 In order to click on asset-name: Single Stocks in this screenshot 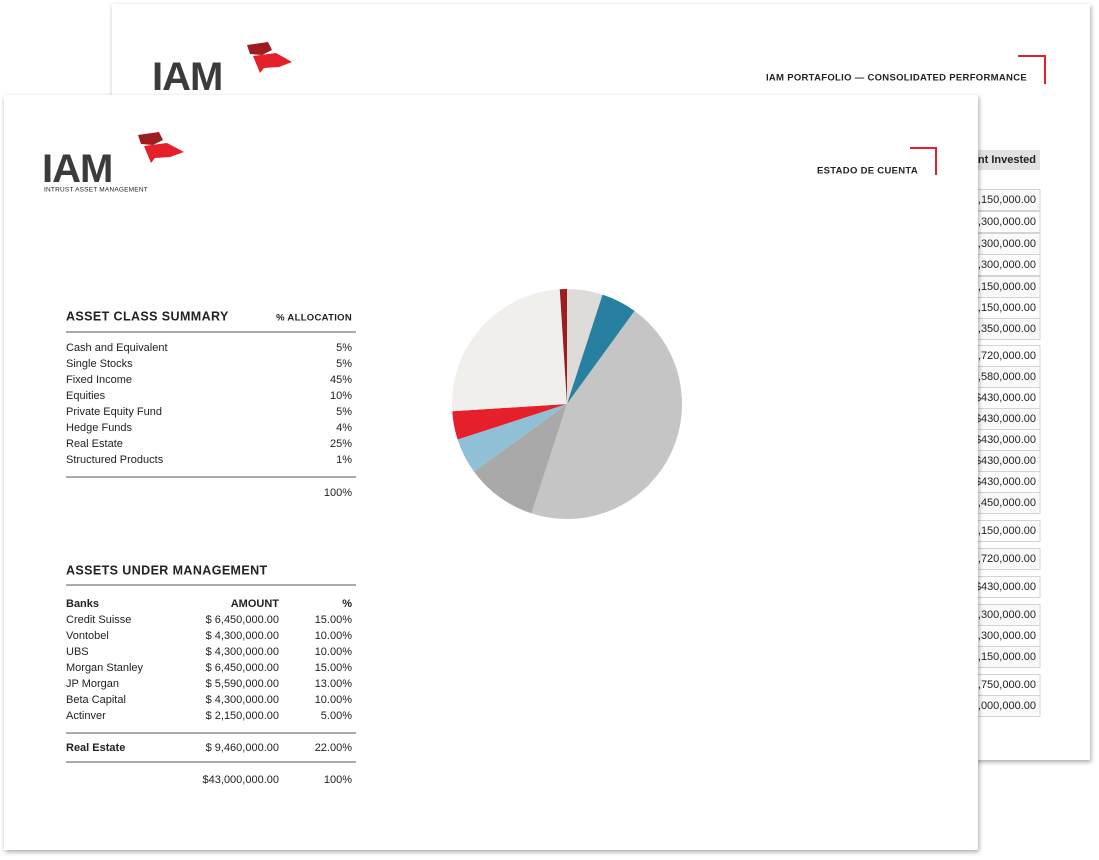, I will do `click(99, 364)`.